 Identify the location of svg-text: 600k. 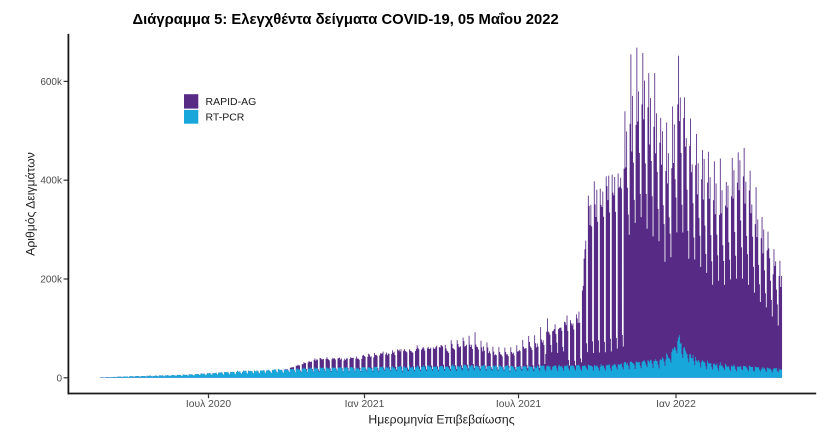
(51, 82).